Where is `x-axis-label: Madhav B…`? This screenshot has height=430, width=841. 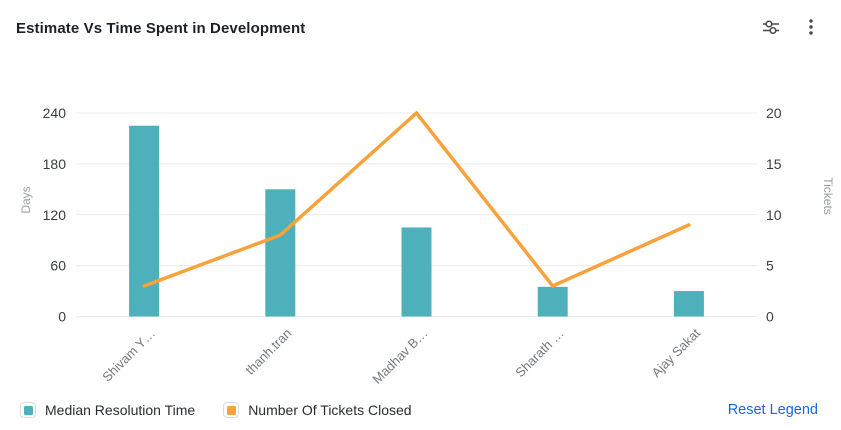
x-axis-label: Madhav B… is located at coordinates (399, 356).